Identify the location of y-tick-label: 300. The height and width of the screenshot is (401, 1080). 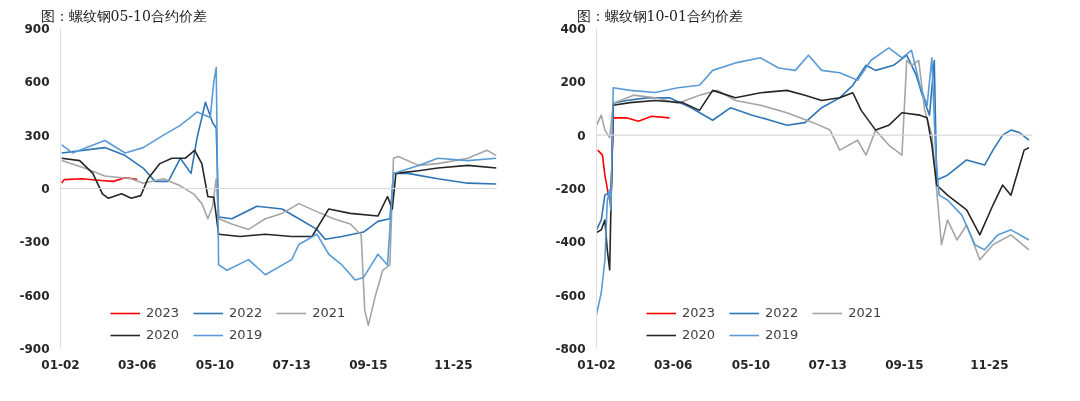
(37, 135).